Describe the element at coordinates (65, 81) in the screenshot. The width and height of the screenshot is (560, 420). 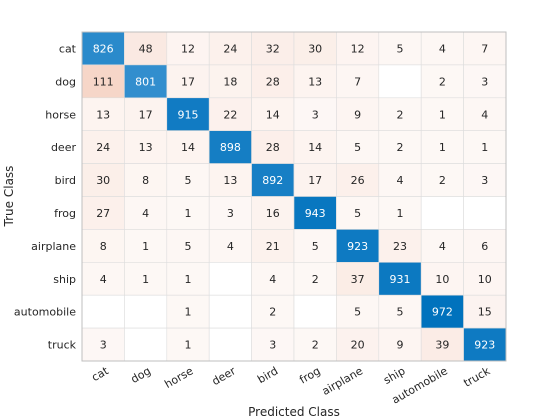
I see `y-tick-label: dog` at that location.